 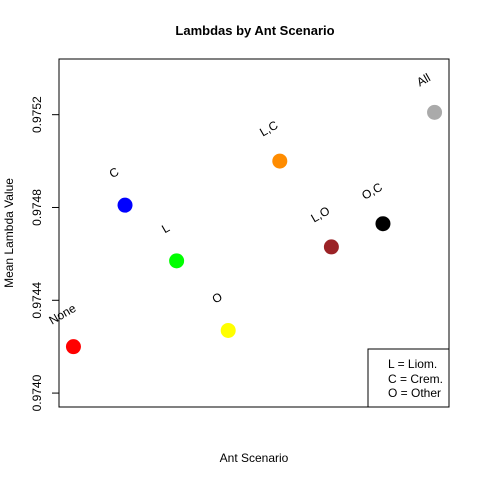 I want to click on y-tick-label: 0.9752, so click(x=37, y=114).